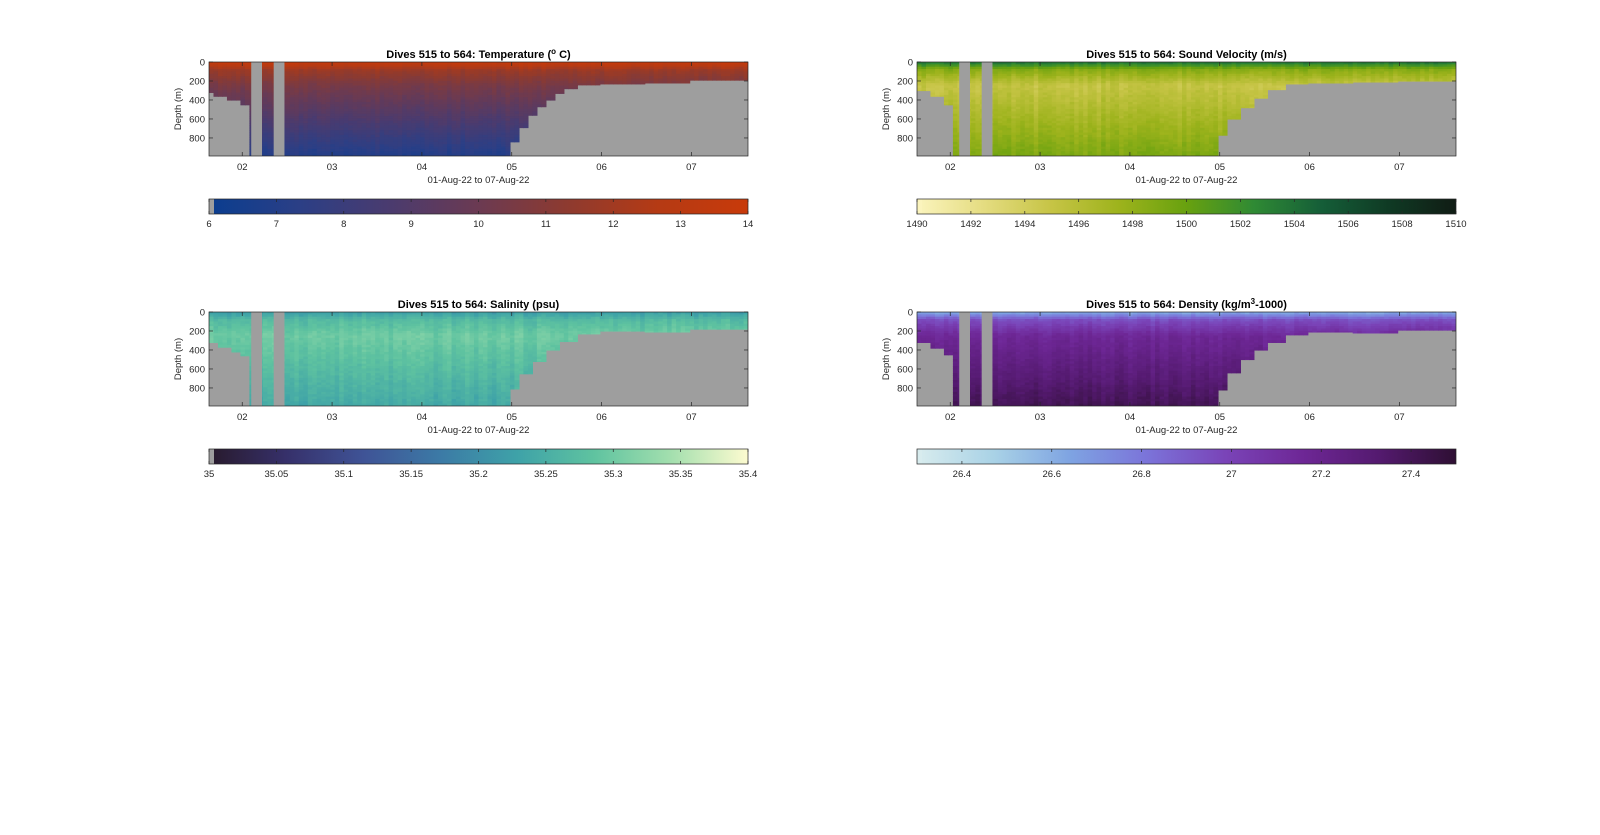  What do you see at coordinates (332, 167) in the screenshot?
I see `x-tick-label: 03` at bounding box center [332, 167].